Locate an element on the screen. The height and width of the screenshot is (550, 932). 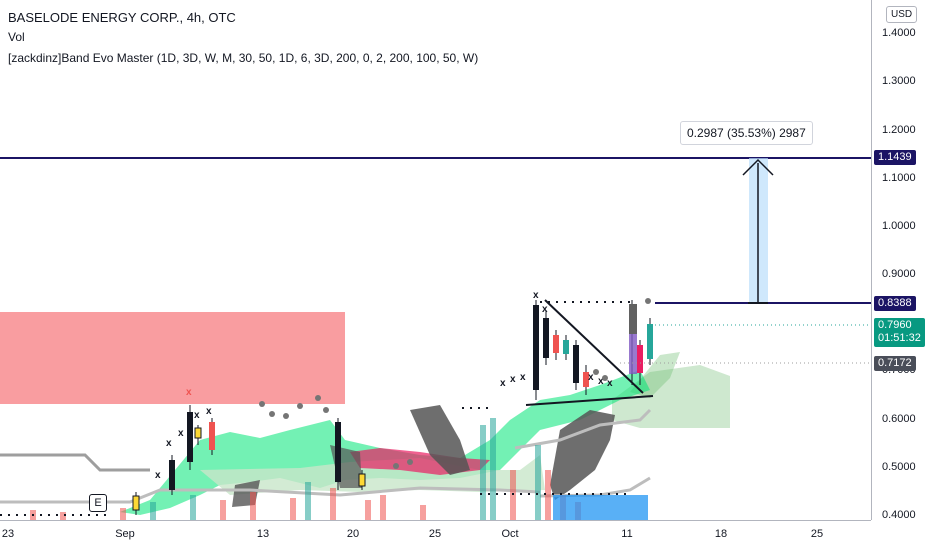
price-tick: 0.6000 is located at coordinates (899, 419).